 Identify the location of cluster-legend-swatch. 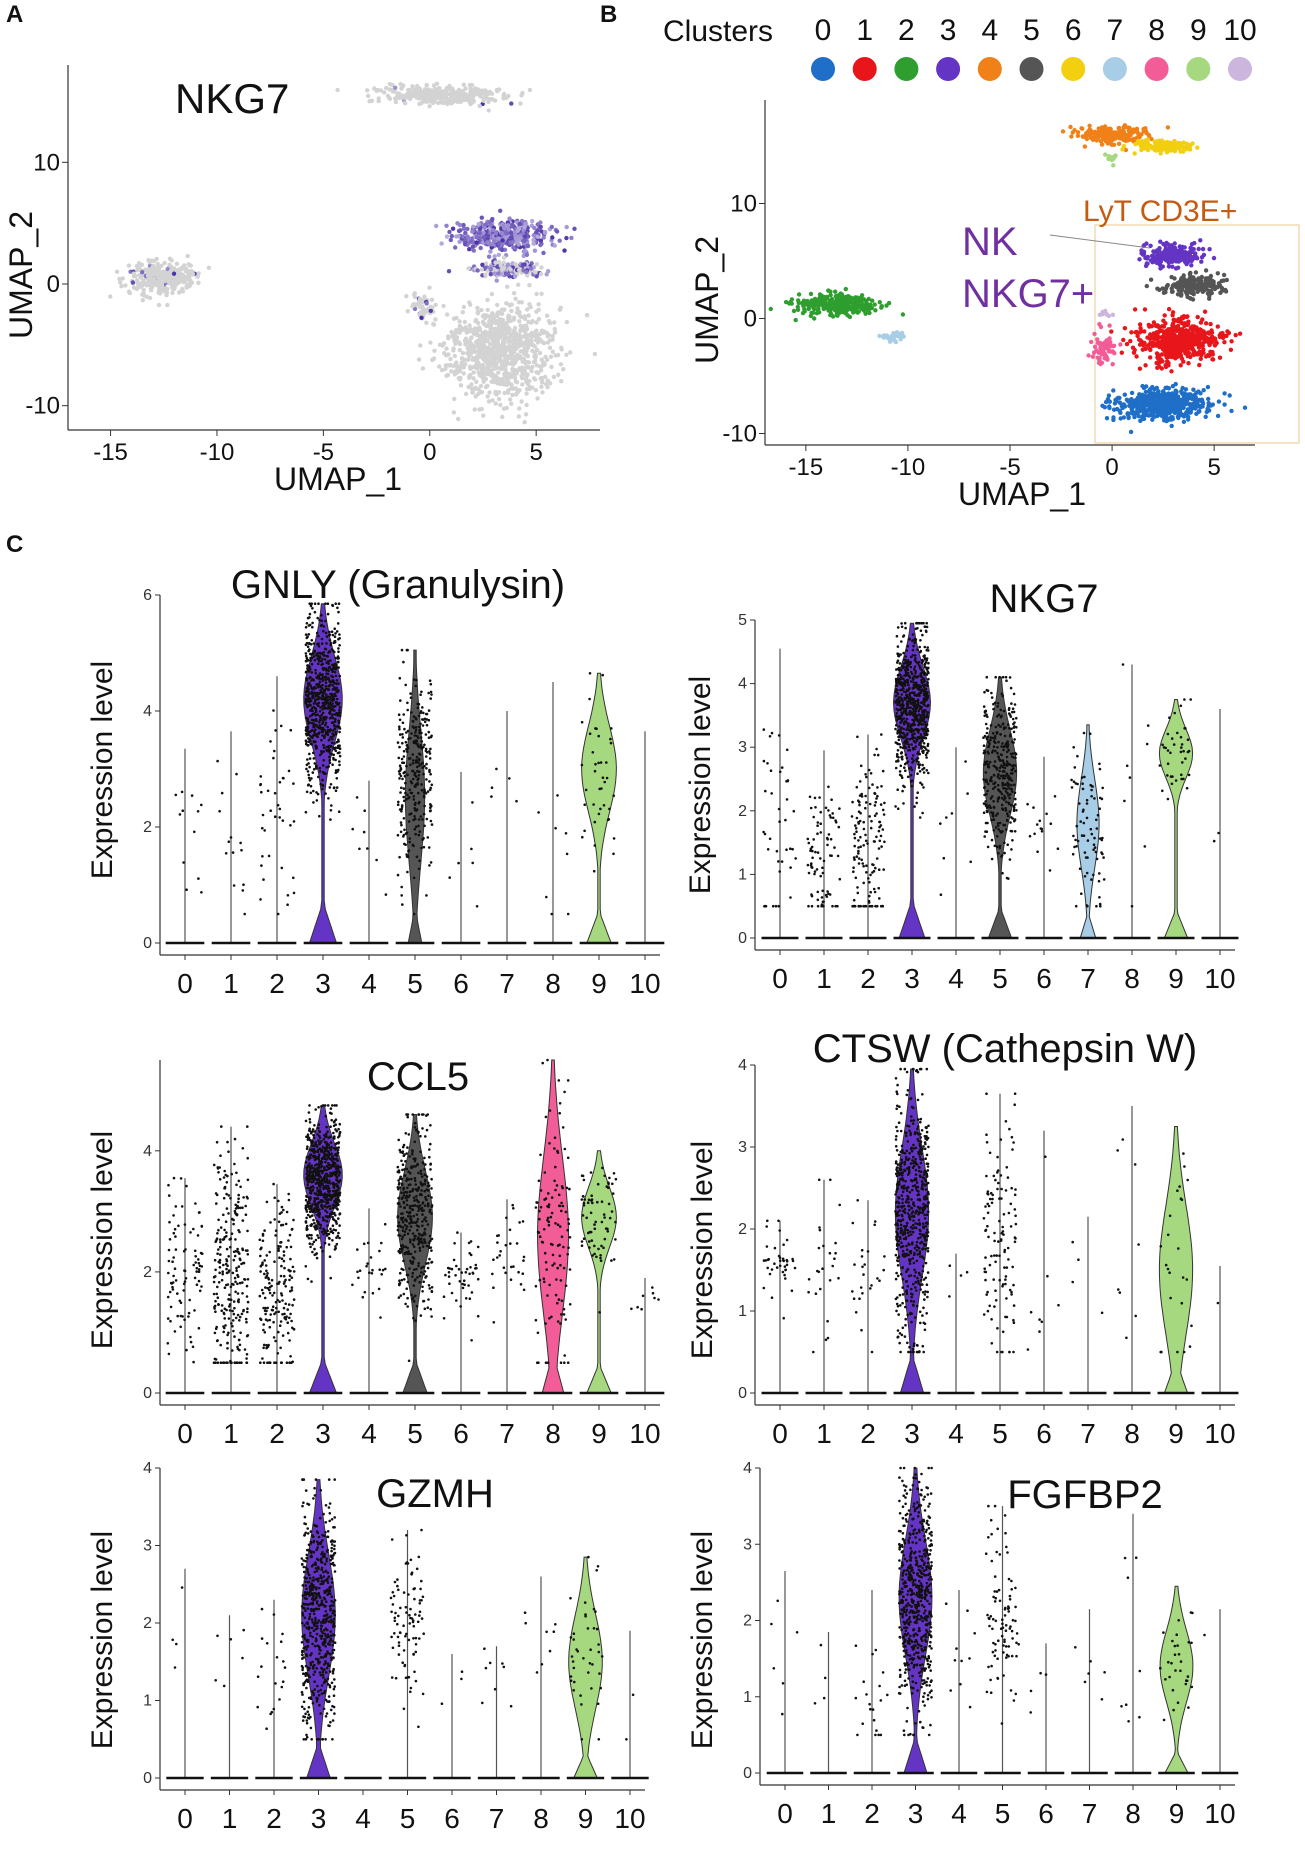
(1198, 69).